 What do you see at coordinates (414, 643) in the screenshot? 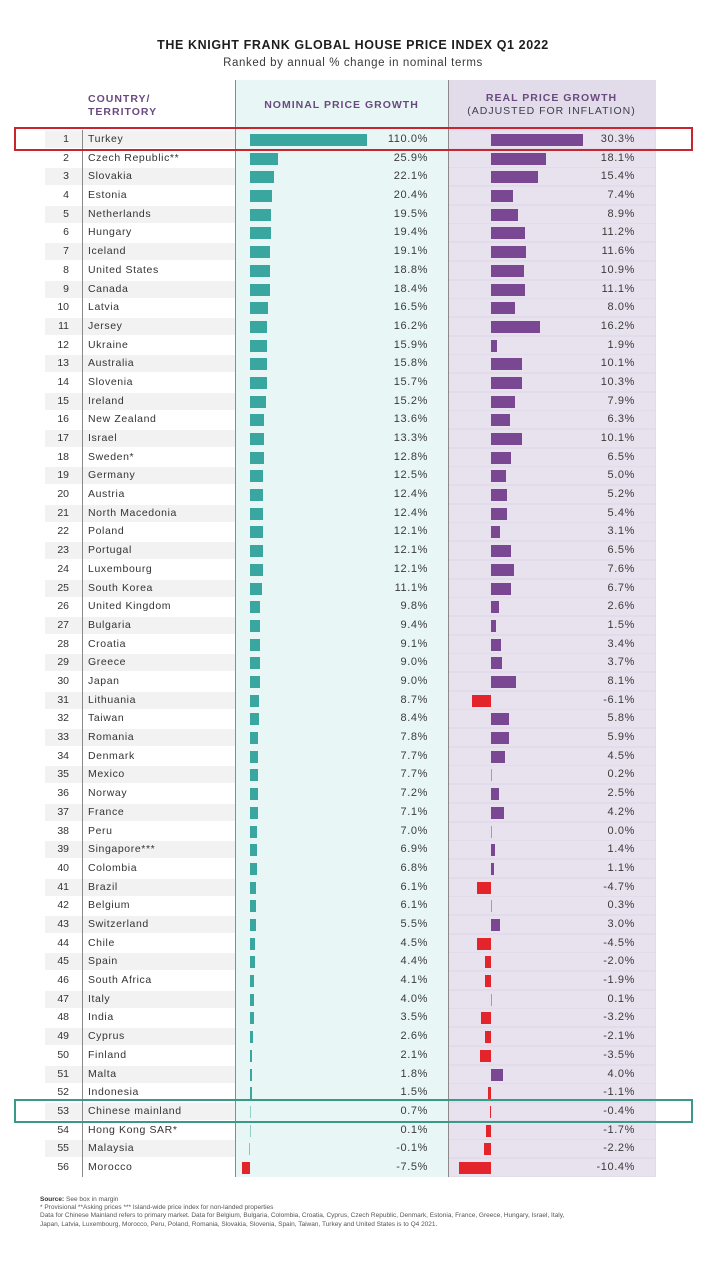
I see `nominal-value-label: 9.1%` at bounding box center [414, 643].